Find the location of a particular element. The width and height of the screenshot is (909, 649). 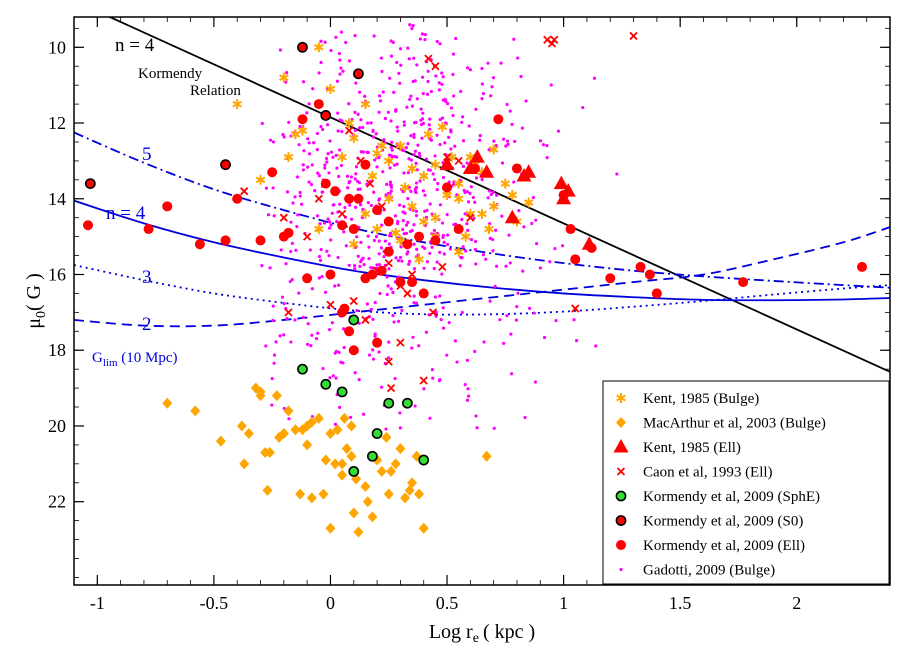

legend-label: Gadotti, 2009 (Bulge) is located at coordinates (709, 571).